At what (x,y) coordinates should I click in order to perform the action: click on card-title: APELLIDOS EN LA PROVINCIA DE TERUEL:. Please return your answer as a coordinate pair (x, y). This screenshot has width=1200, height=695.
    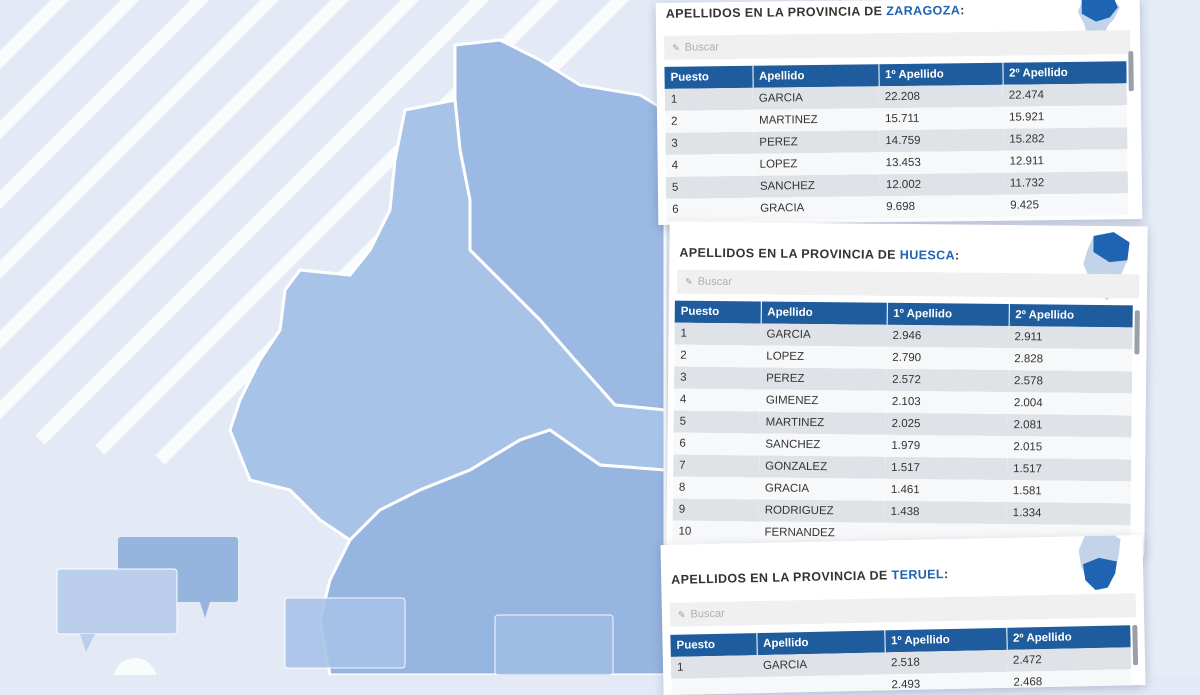
    Looking at the image, I should click on (810, 577).